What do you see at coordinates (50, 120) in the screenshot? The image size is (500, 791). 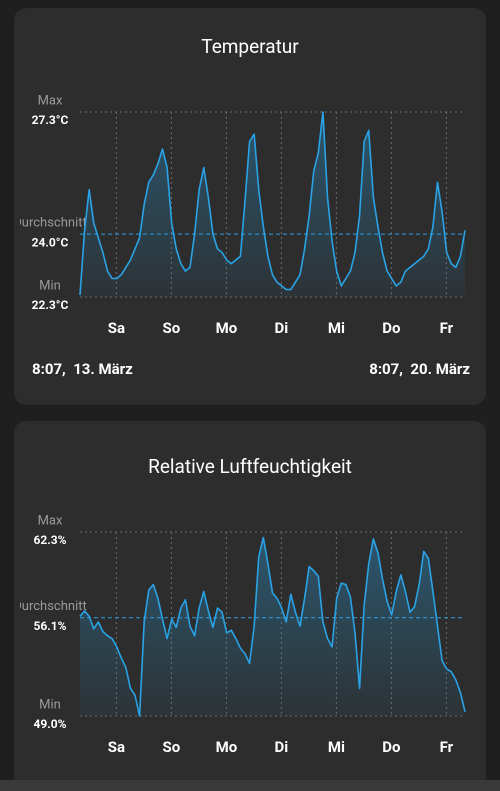 I see `y-tick-label: 27.3°C` at bounding box center [50, 120].